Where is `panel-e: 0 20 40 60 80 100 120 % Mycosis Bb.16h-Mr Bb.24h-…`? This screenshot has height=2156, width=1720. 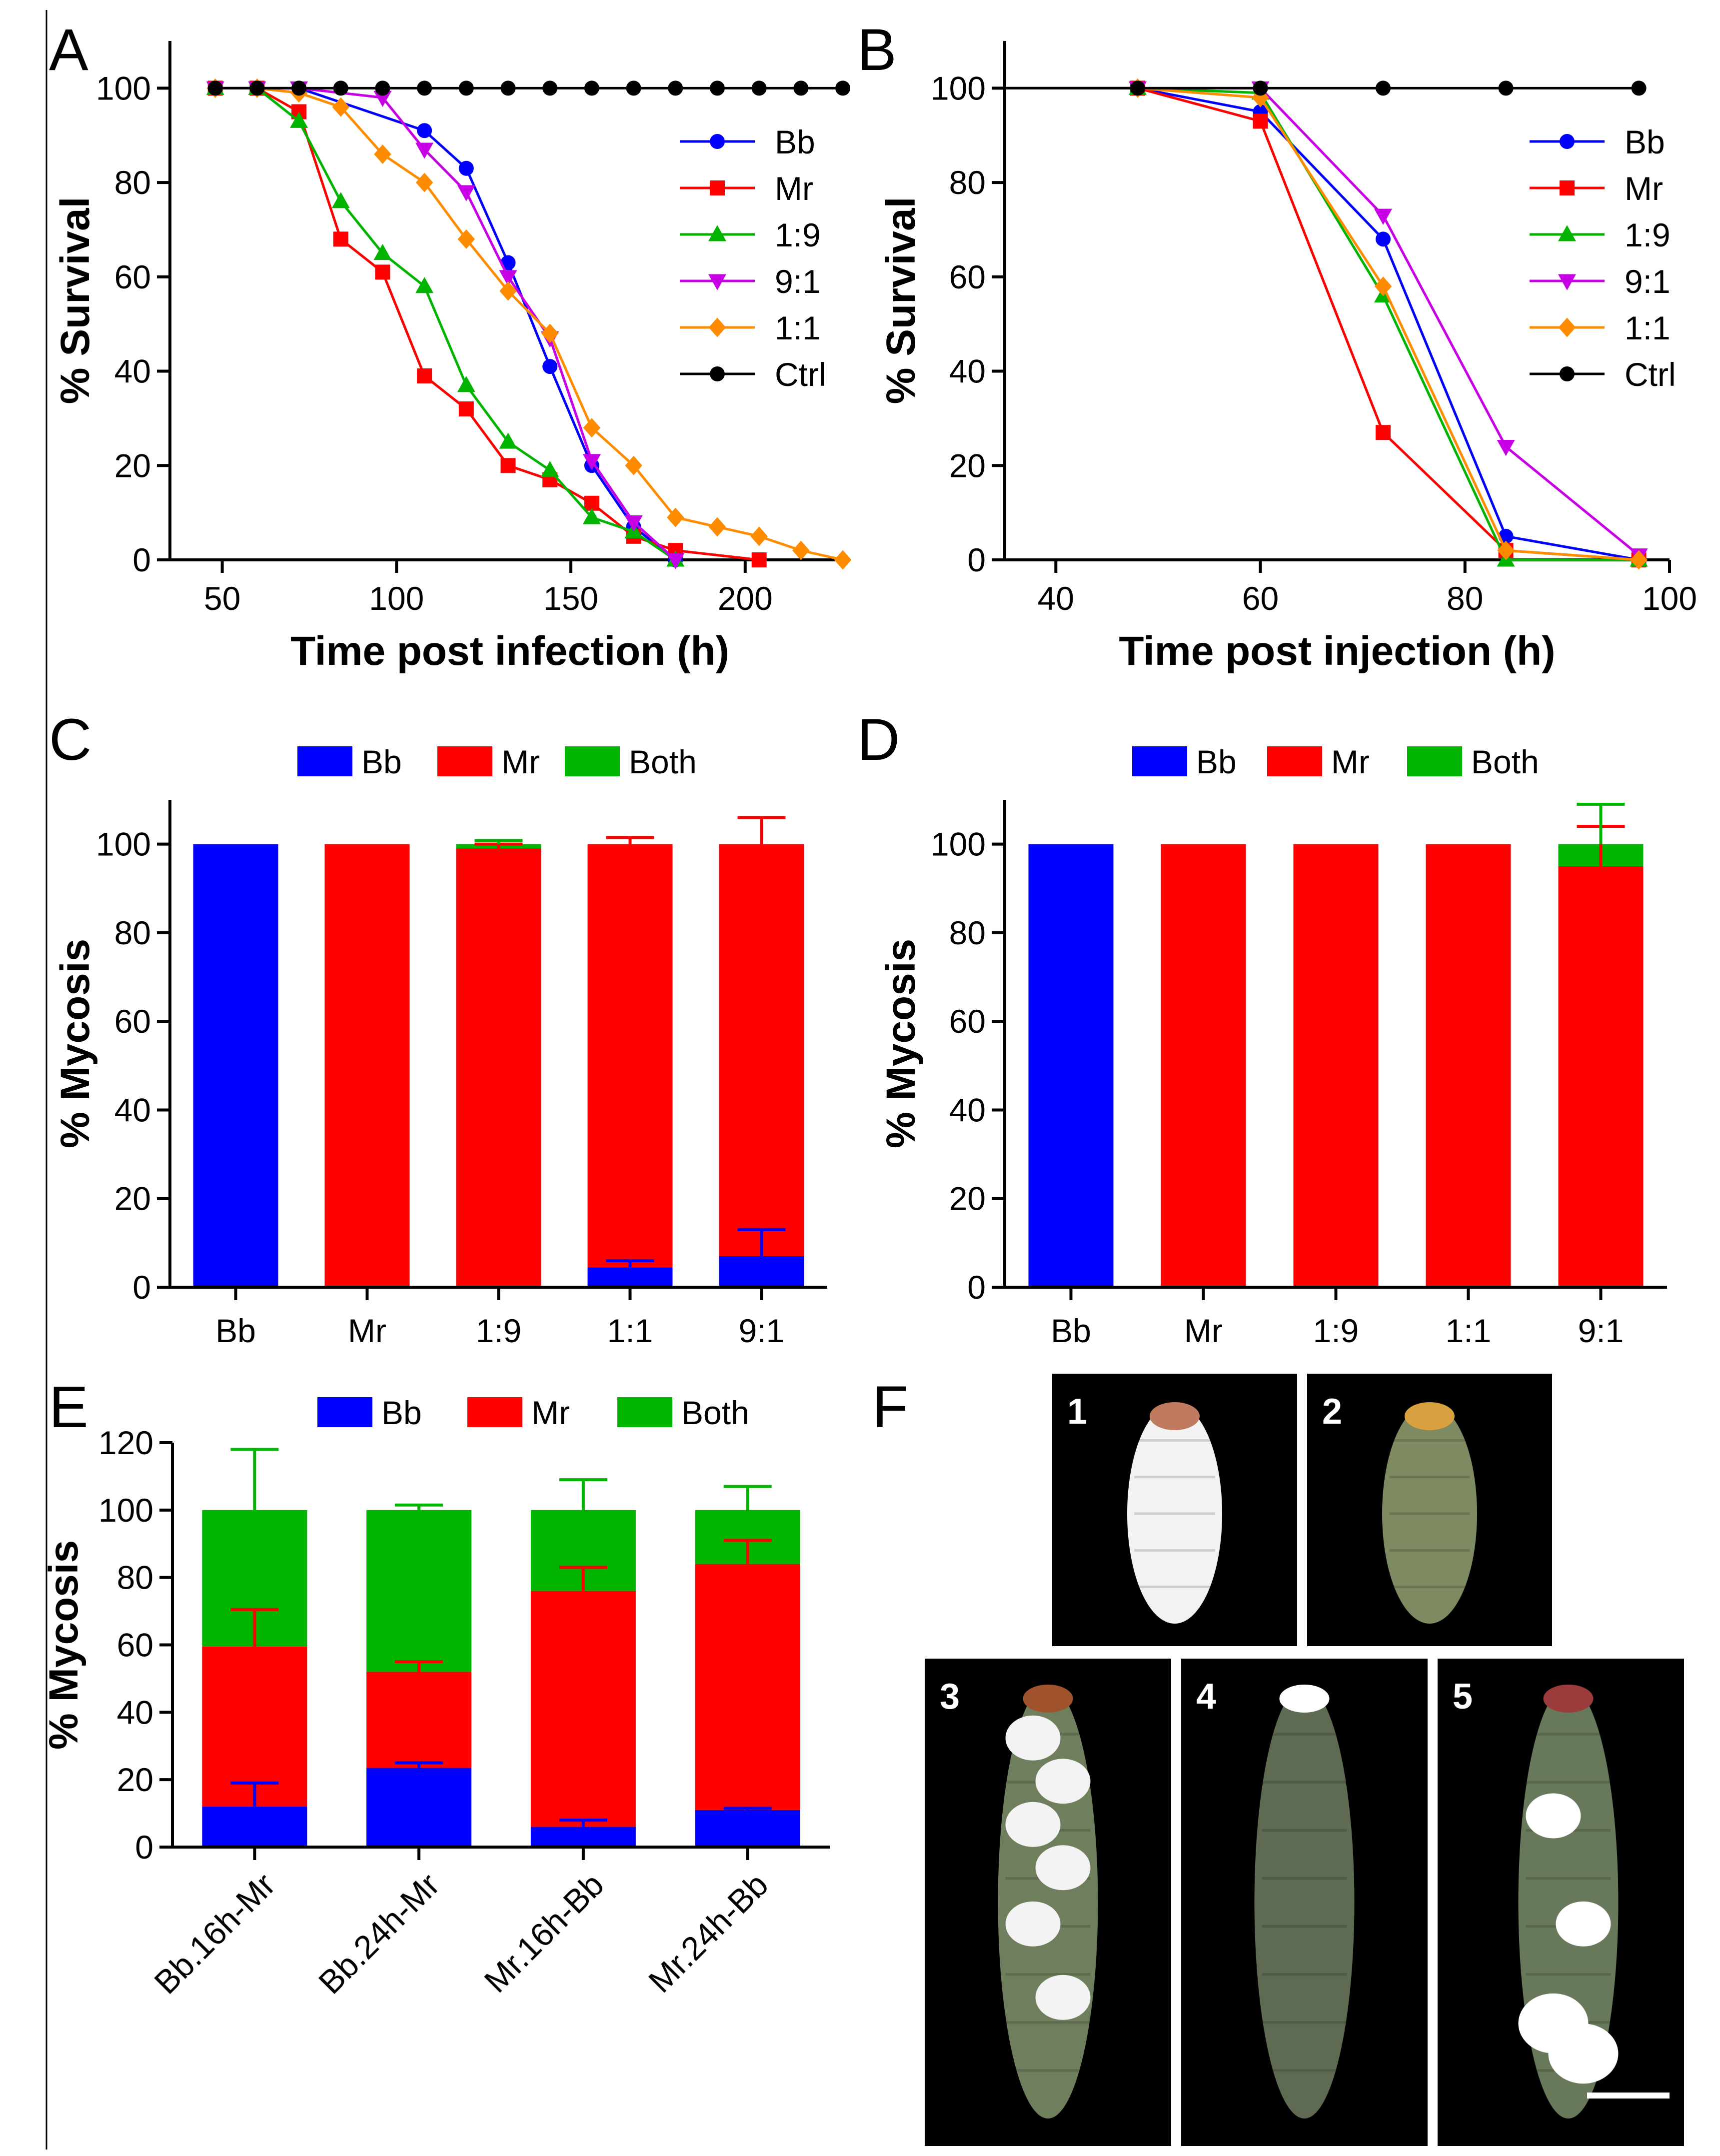 panel-e: 0 20 40 60 80 100 120 % Mycosis Bb.16h-Mr Bb.24h-… is located at coordinates (435, 1687).